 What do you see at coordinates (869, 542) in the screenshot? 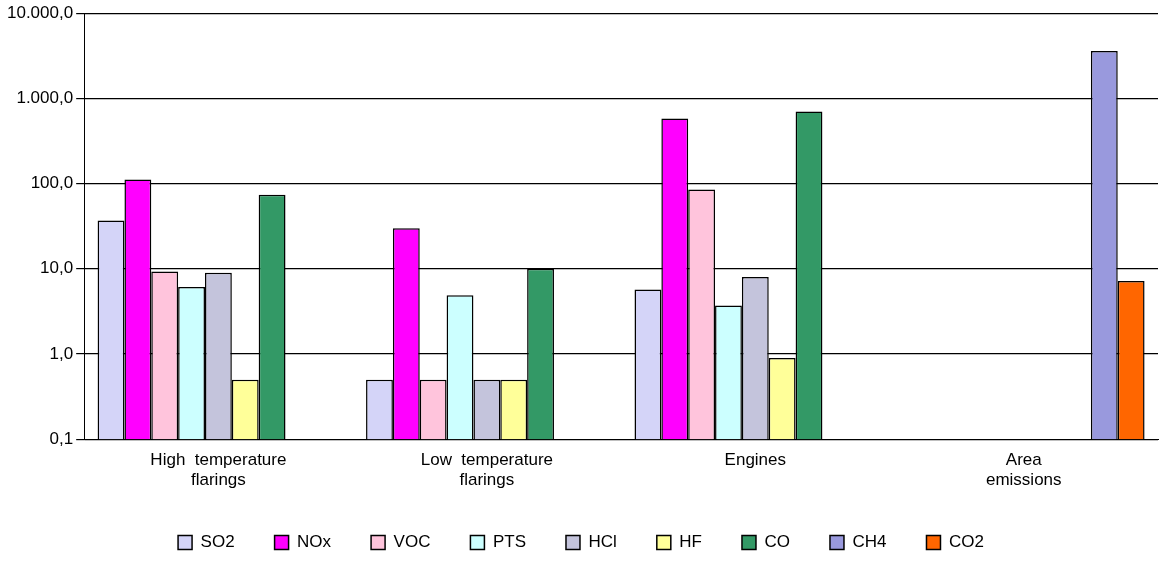
I see `legend-label: CH4` at bounding box center [869, 542].